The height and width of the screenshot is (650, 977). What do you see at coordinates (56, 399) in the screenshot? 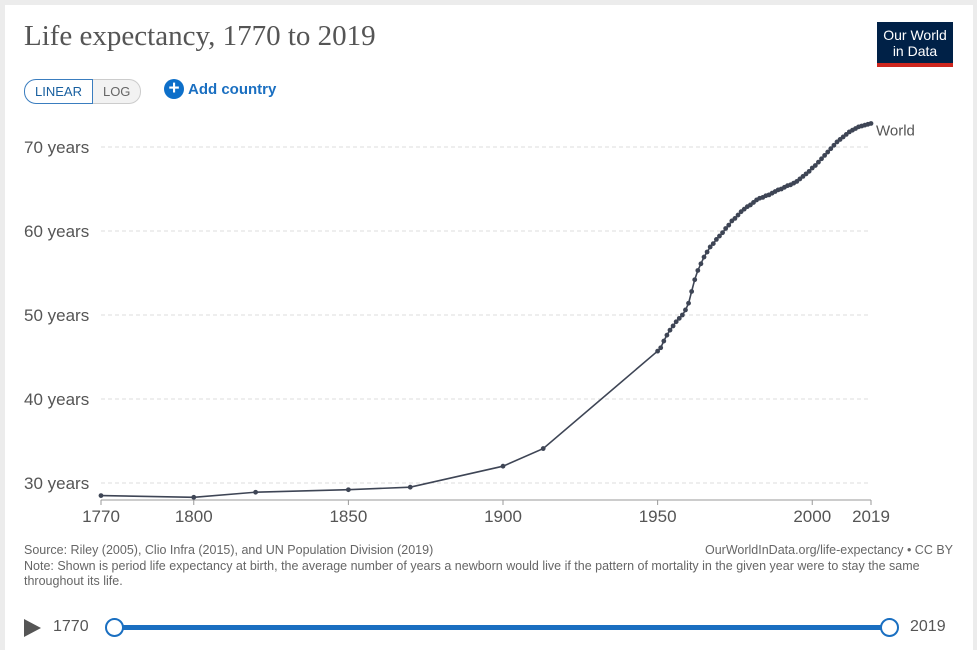
I see `y-tick-label: 40 years` at bounding box center [56, 399].